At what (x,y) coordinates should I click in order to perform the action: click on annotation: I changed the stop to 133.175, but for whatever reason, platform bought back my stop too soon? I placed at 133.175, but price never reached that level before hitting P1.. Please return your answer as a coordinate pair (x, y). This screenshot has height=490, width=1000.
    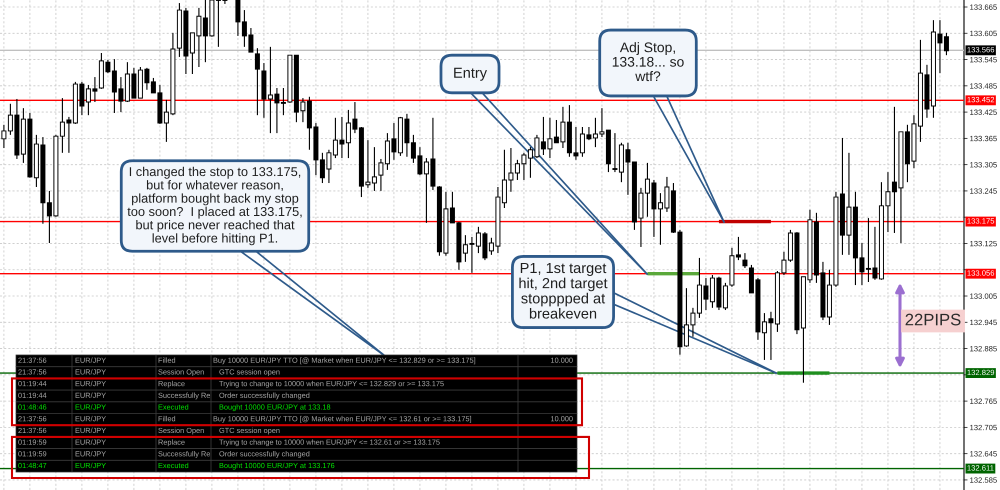
    Looking at the image, I should click on (214, 206).